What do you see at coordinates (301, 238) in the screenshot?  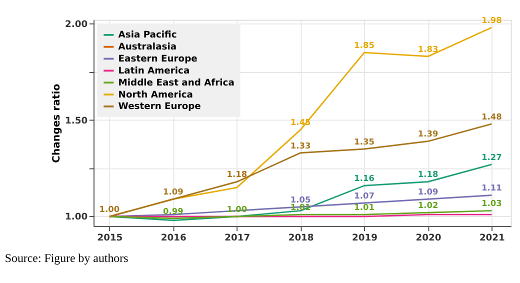 I see `x-tick-label: 2018` at bounding box center [301, 238].